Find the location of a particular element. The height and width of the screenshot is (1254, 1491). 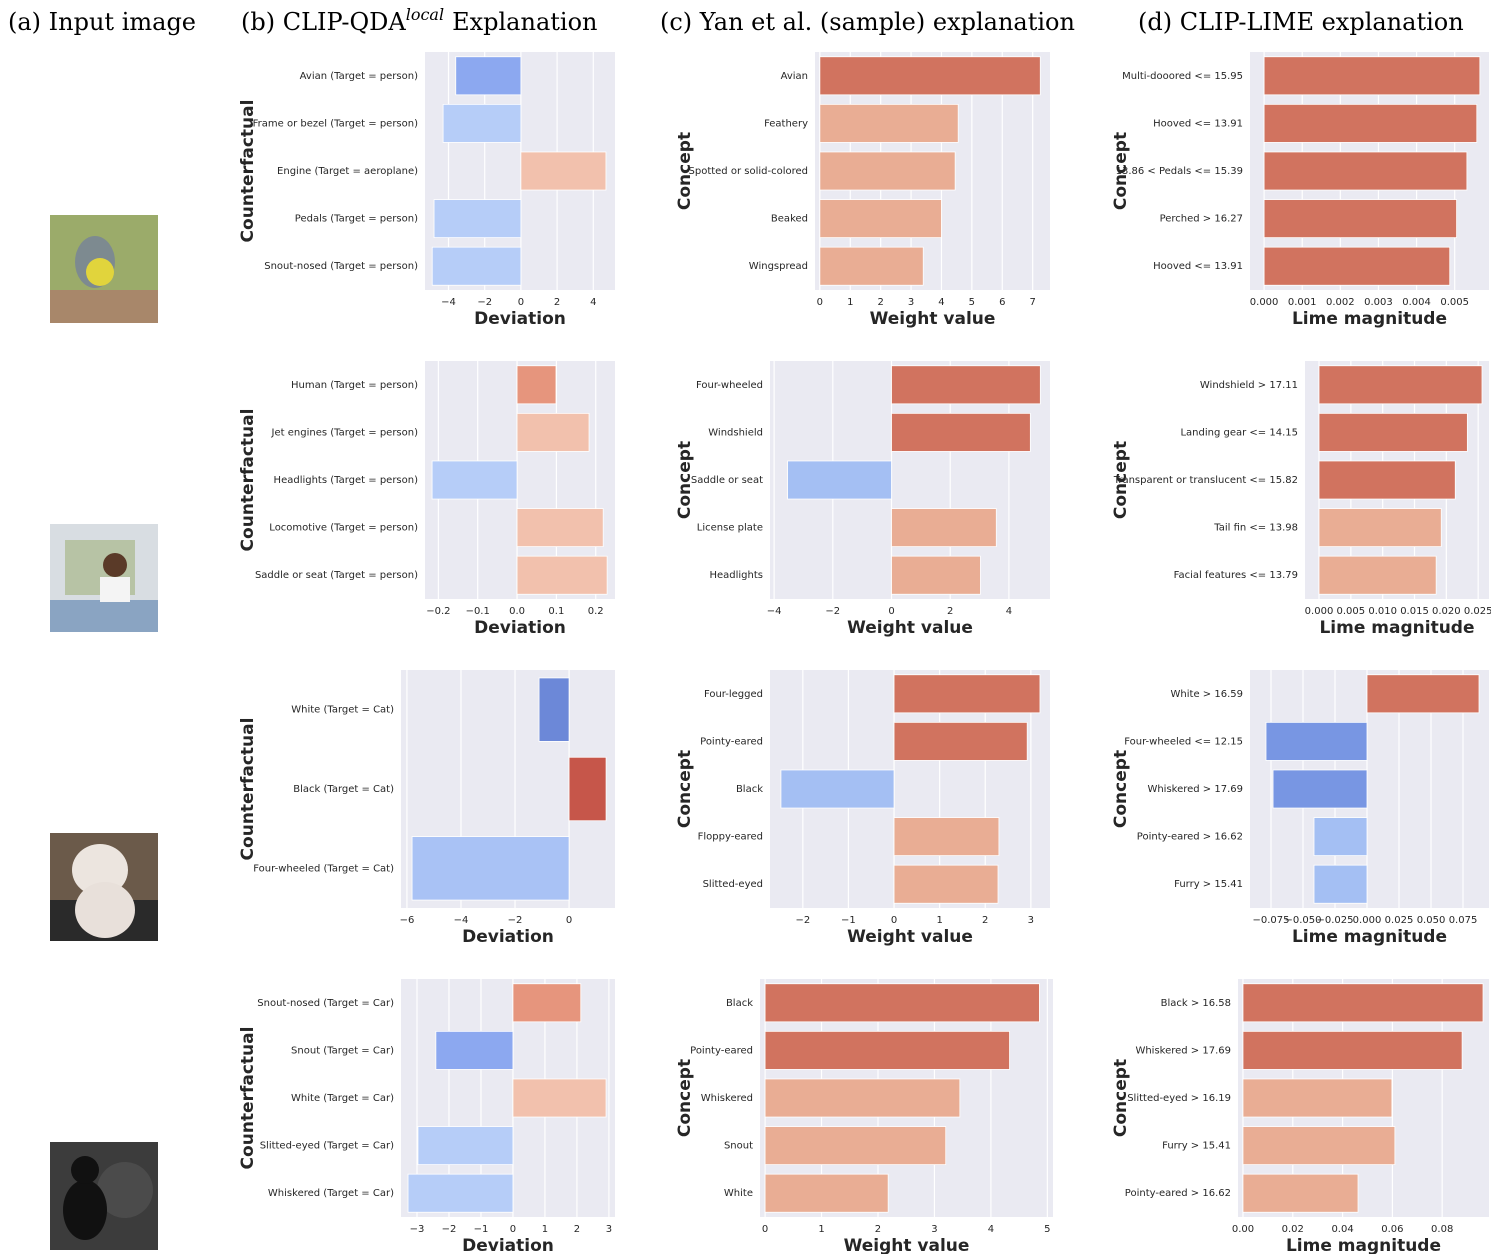

y-tick-label: Saddle or seat (Target = person) is located at coordinates (336, 575).